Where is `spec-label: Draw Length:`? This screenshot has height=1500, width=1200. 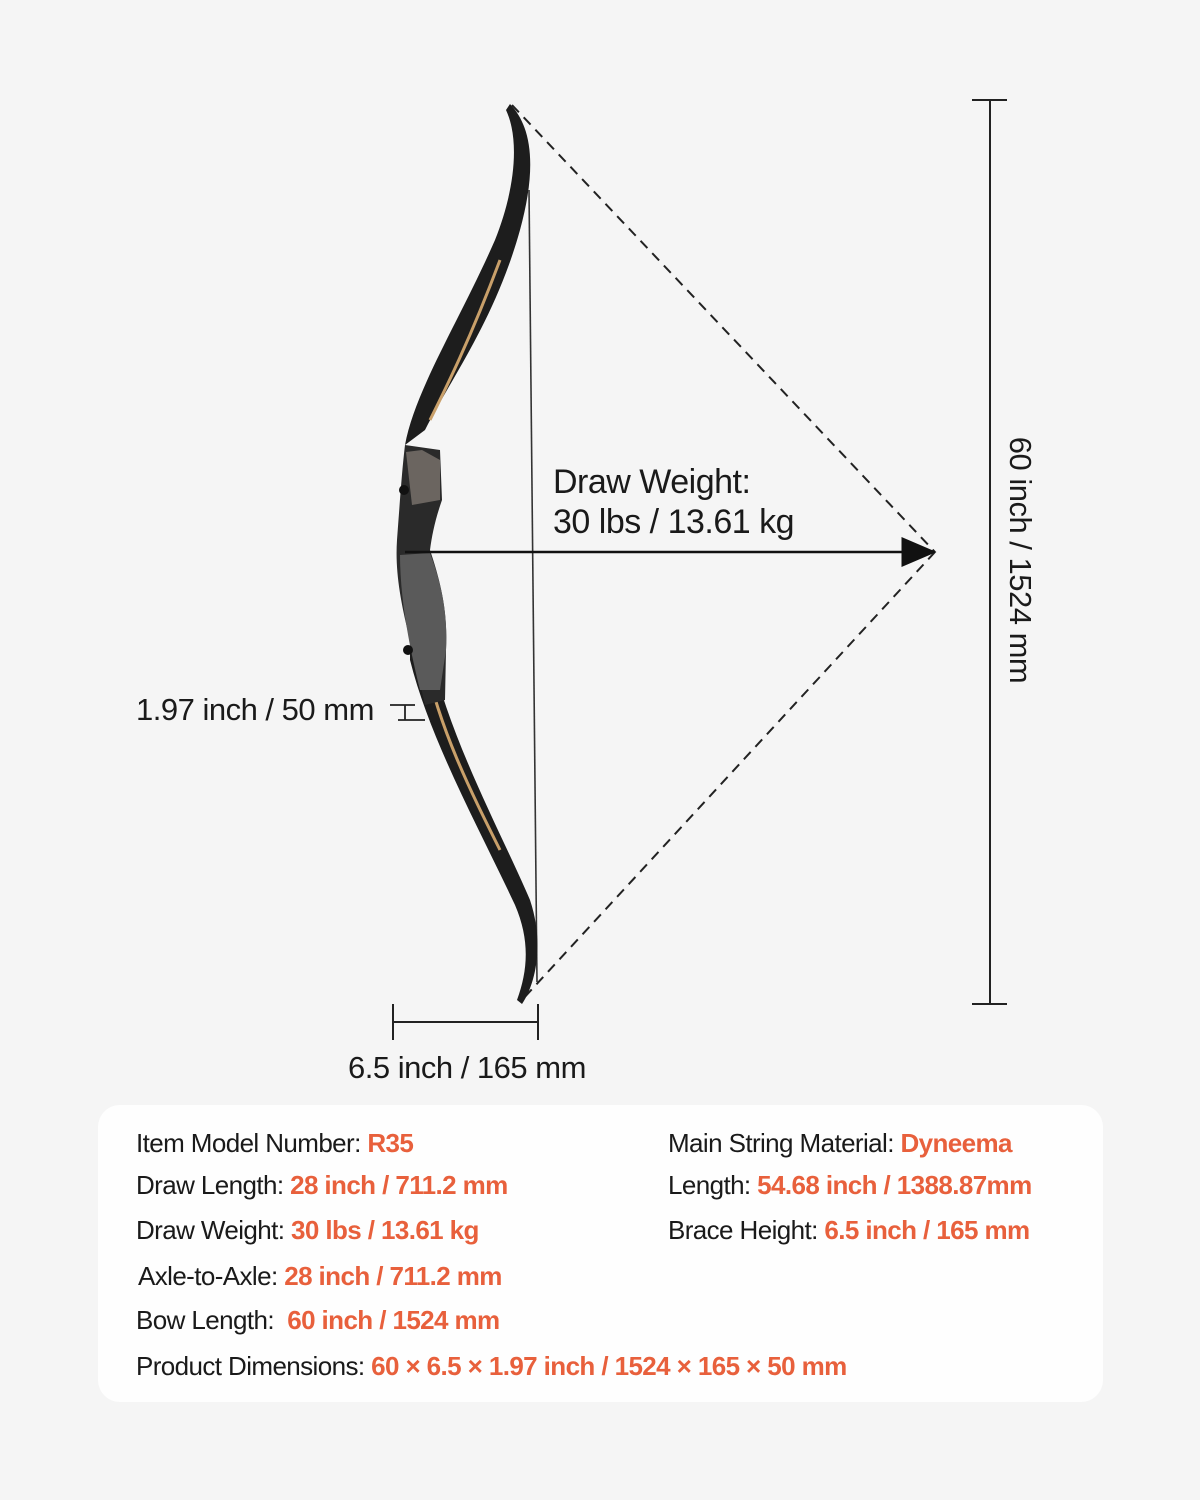 spec-label: Draw Length: is located at coordinates (213, 1185).